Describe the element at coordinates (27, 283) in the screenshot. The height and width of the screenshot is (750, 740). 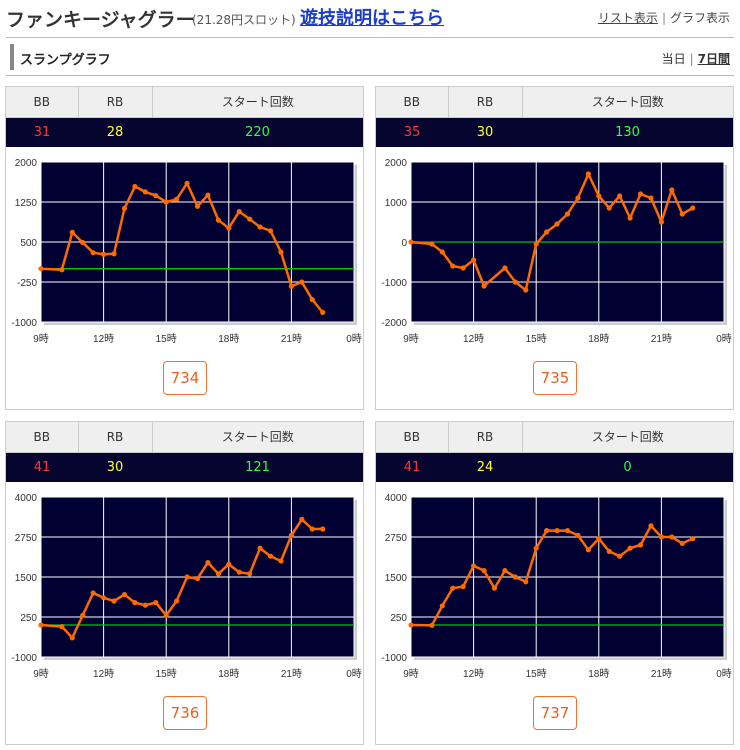
I see `y-tick-label: -250` at that location.